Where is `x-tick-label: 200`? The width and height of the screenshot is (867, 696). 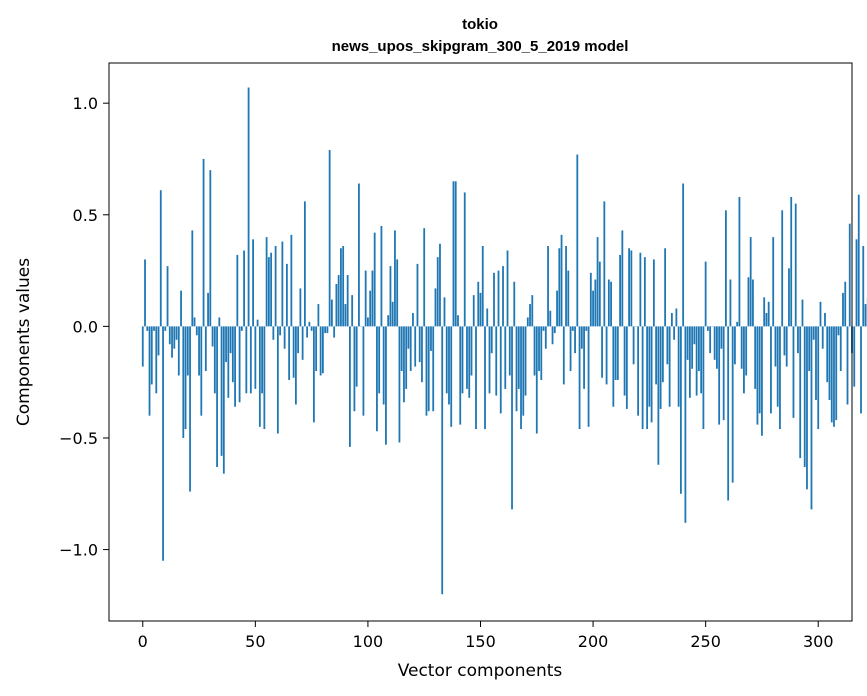
x-tick-label: 200 is located at coordinates (593, 641).